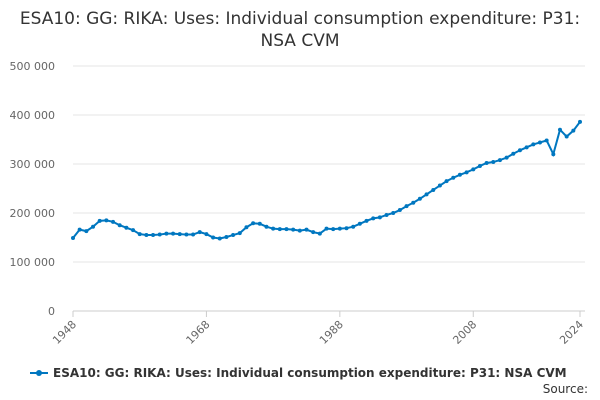 The image size is (600, 400). What do you see at coordinates (464, 332) in the screenshot?
I see `x-tick-label: 2008` at bounding box center [464, 332].